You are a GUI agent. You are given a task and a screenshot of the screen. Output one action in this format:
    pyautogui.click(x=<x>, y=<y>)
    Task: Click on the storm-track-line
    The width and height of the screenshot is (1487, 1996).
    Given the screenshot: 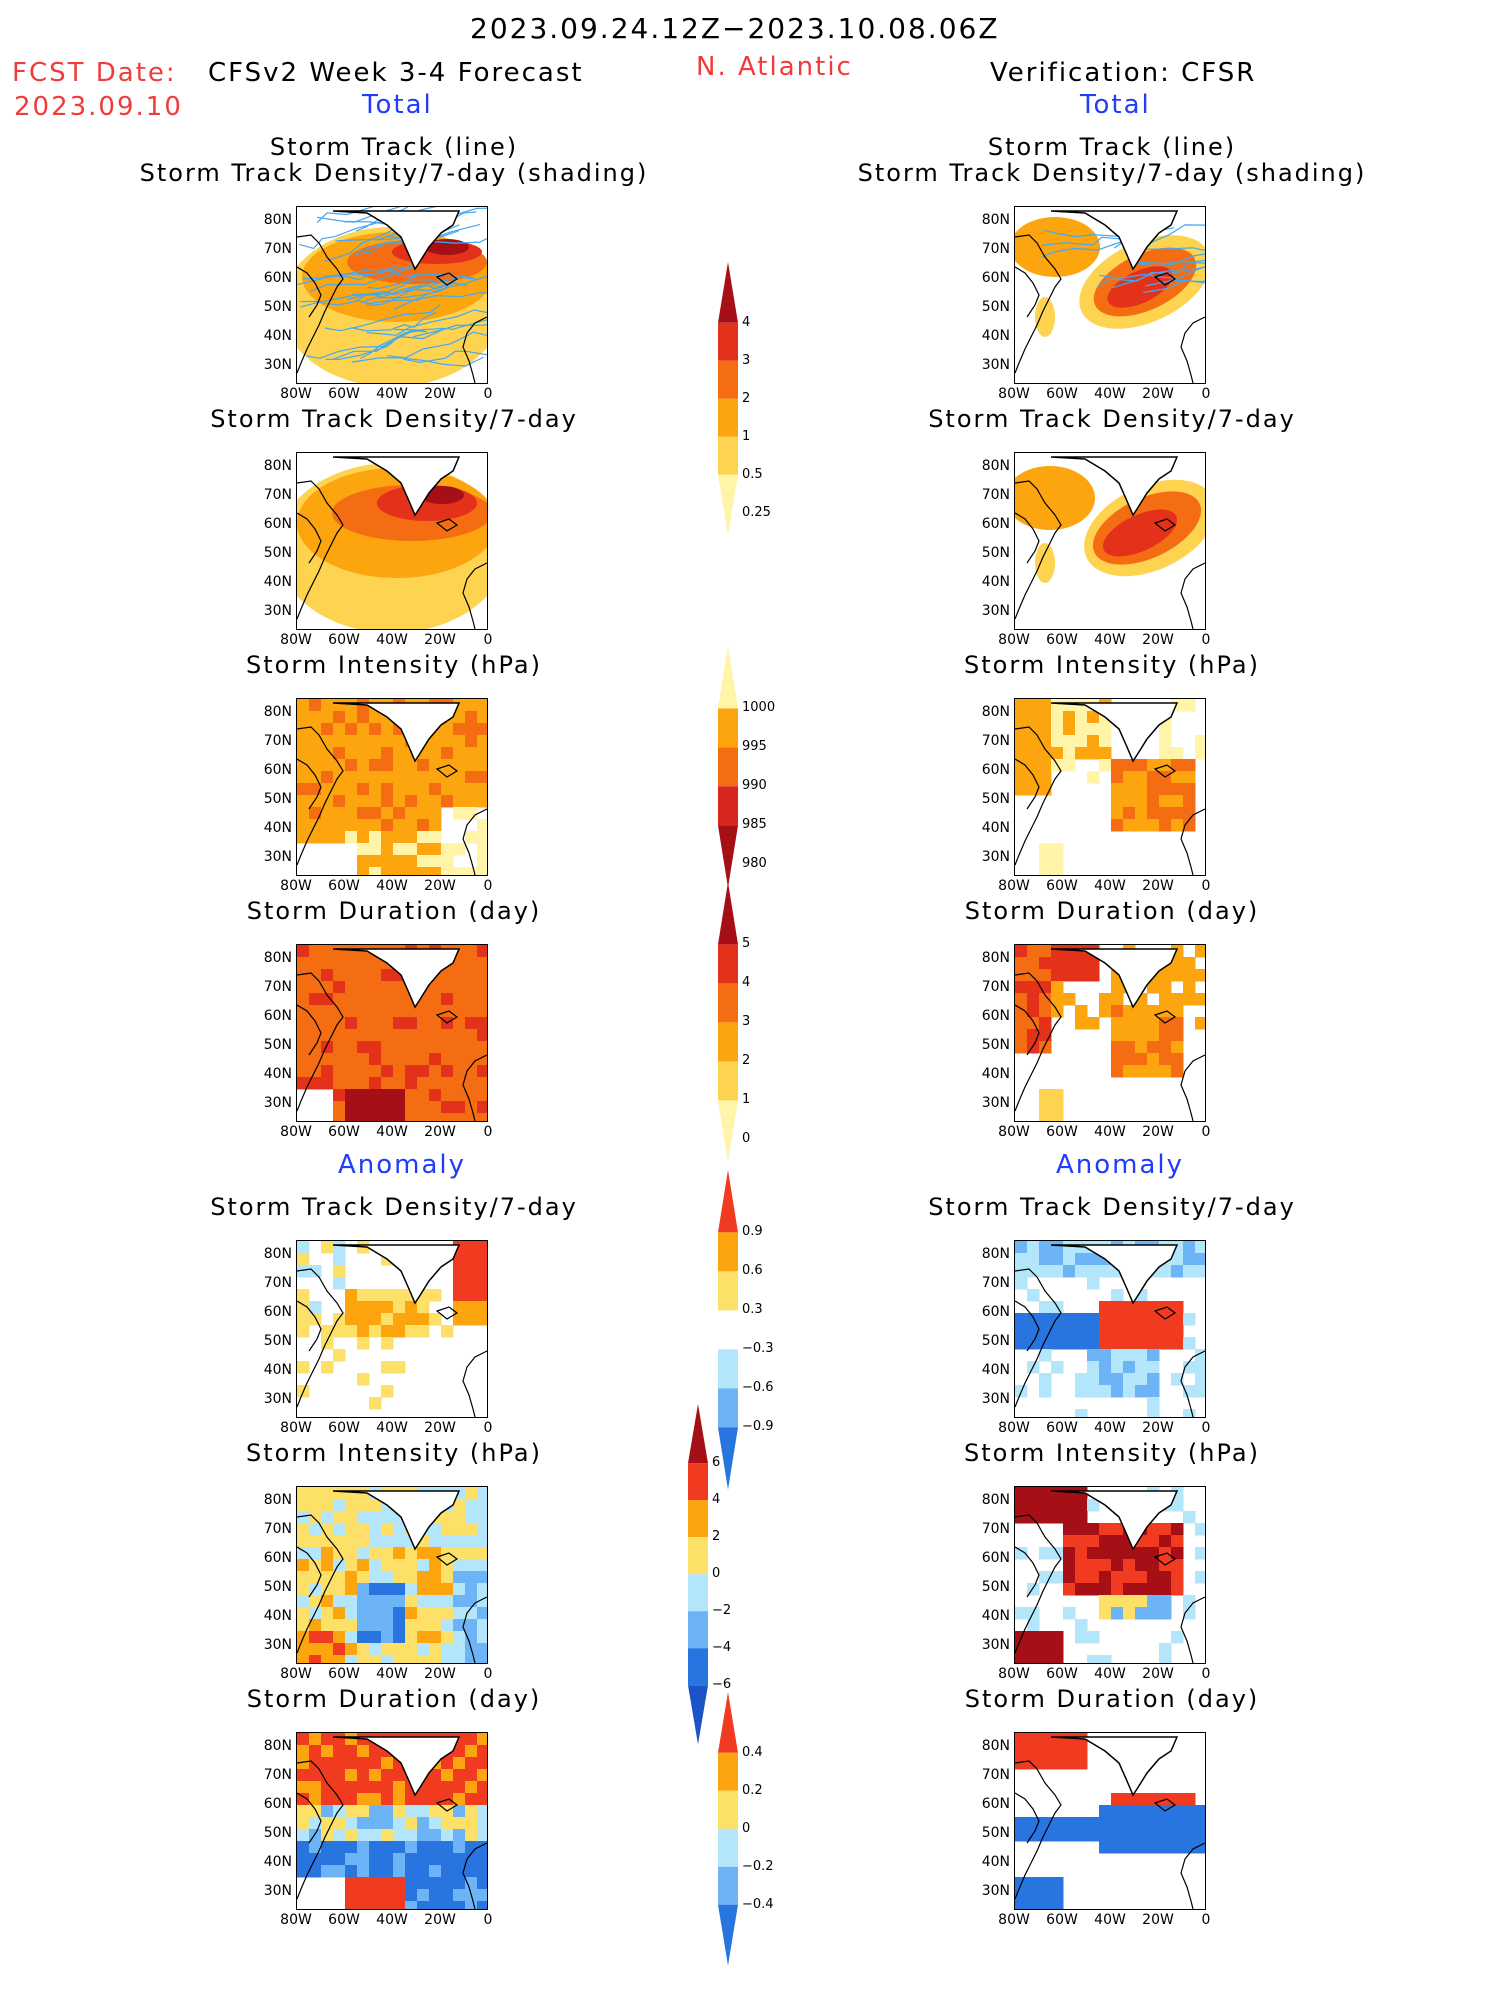 What is the action you would take?
    pyautogui.click(x=363, y=279)
    